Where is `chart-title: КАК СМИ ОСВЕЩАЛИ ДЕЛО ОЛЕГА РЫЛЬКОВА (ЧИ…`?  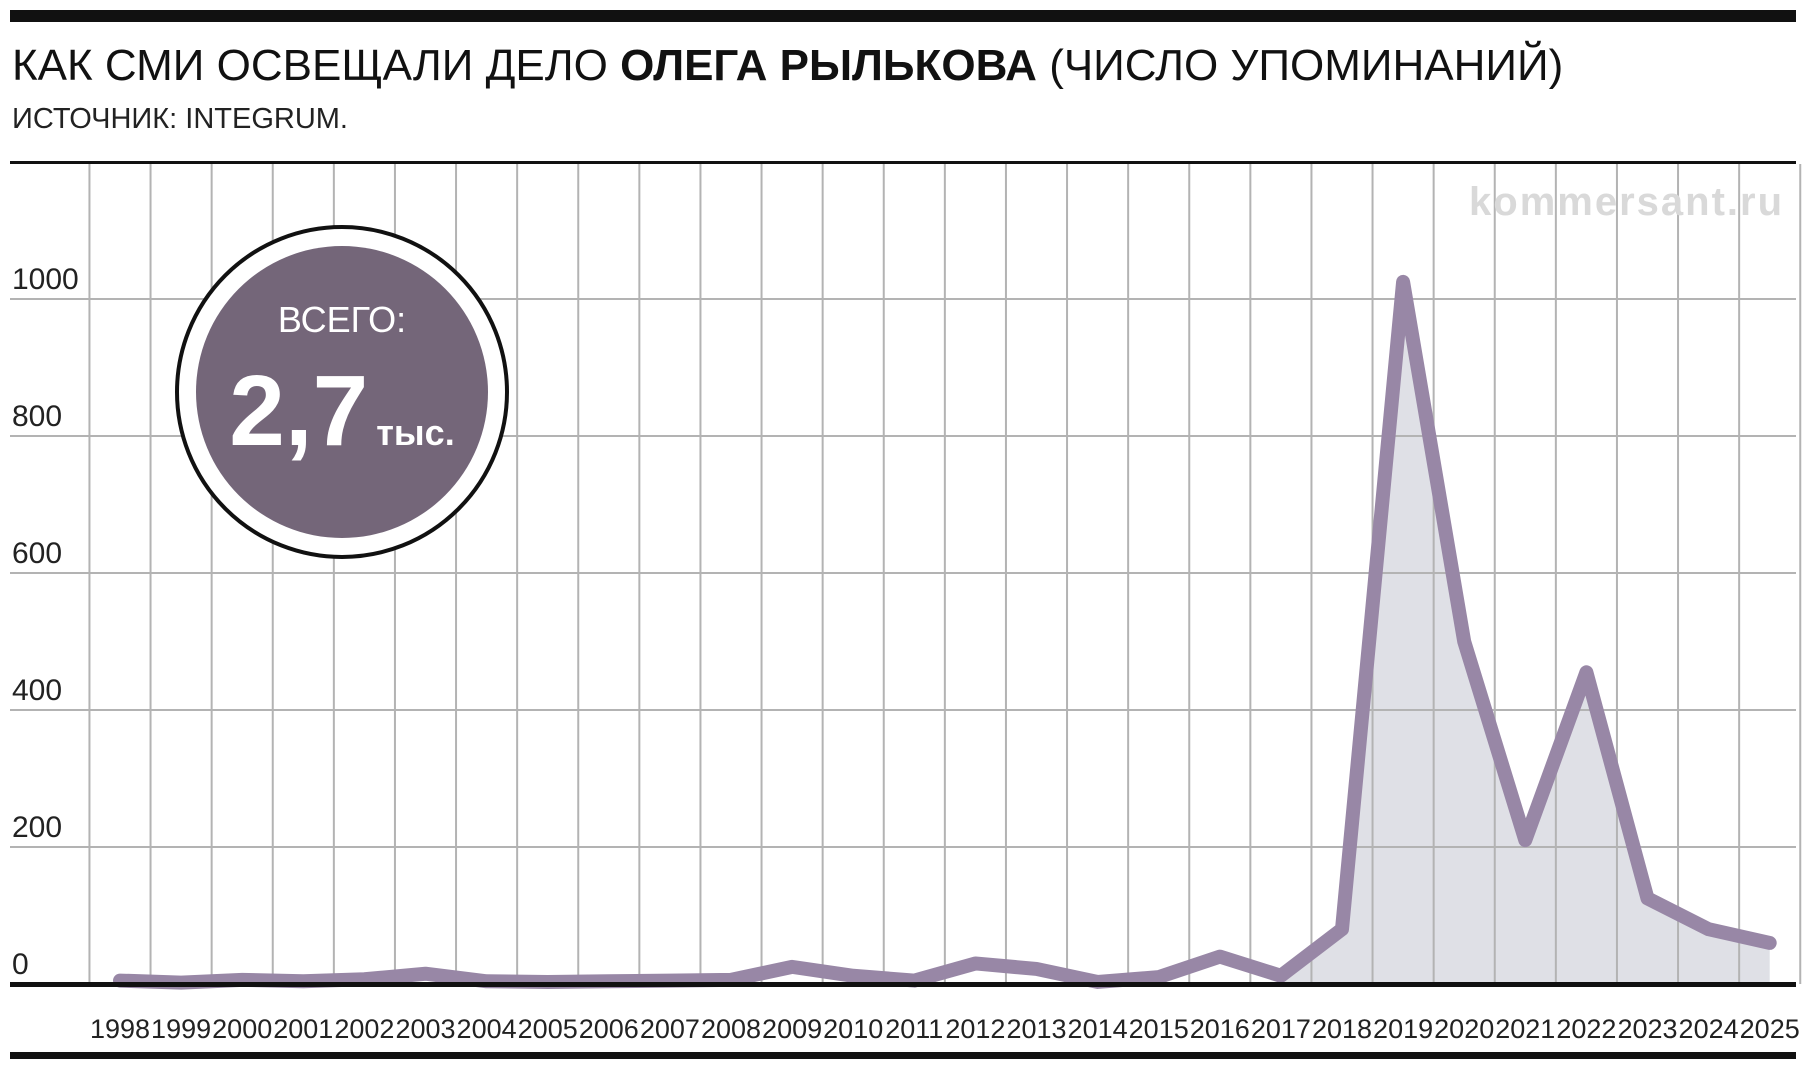
chart-title: КАК СМИ ОСВЕЩАЛИ ДЕЛО ОЛЕГА РЫЛЬКОВА (ЧИ… is located at coordinates (787, 64).